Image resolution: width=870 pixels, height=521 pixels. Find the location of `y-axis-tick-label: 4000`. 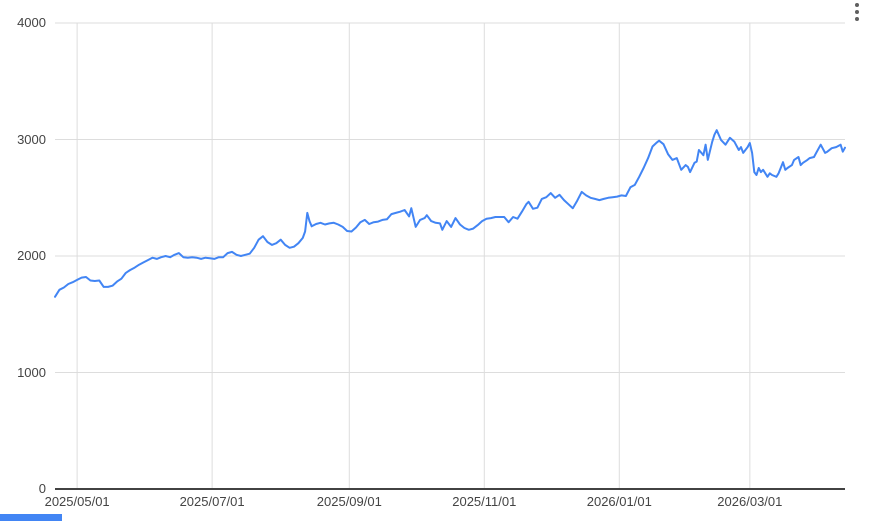

y-axis-tick-label: 4000 is located at coordinates (31, 22).